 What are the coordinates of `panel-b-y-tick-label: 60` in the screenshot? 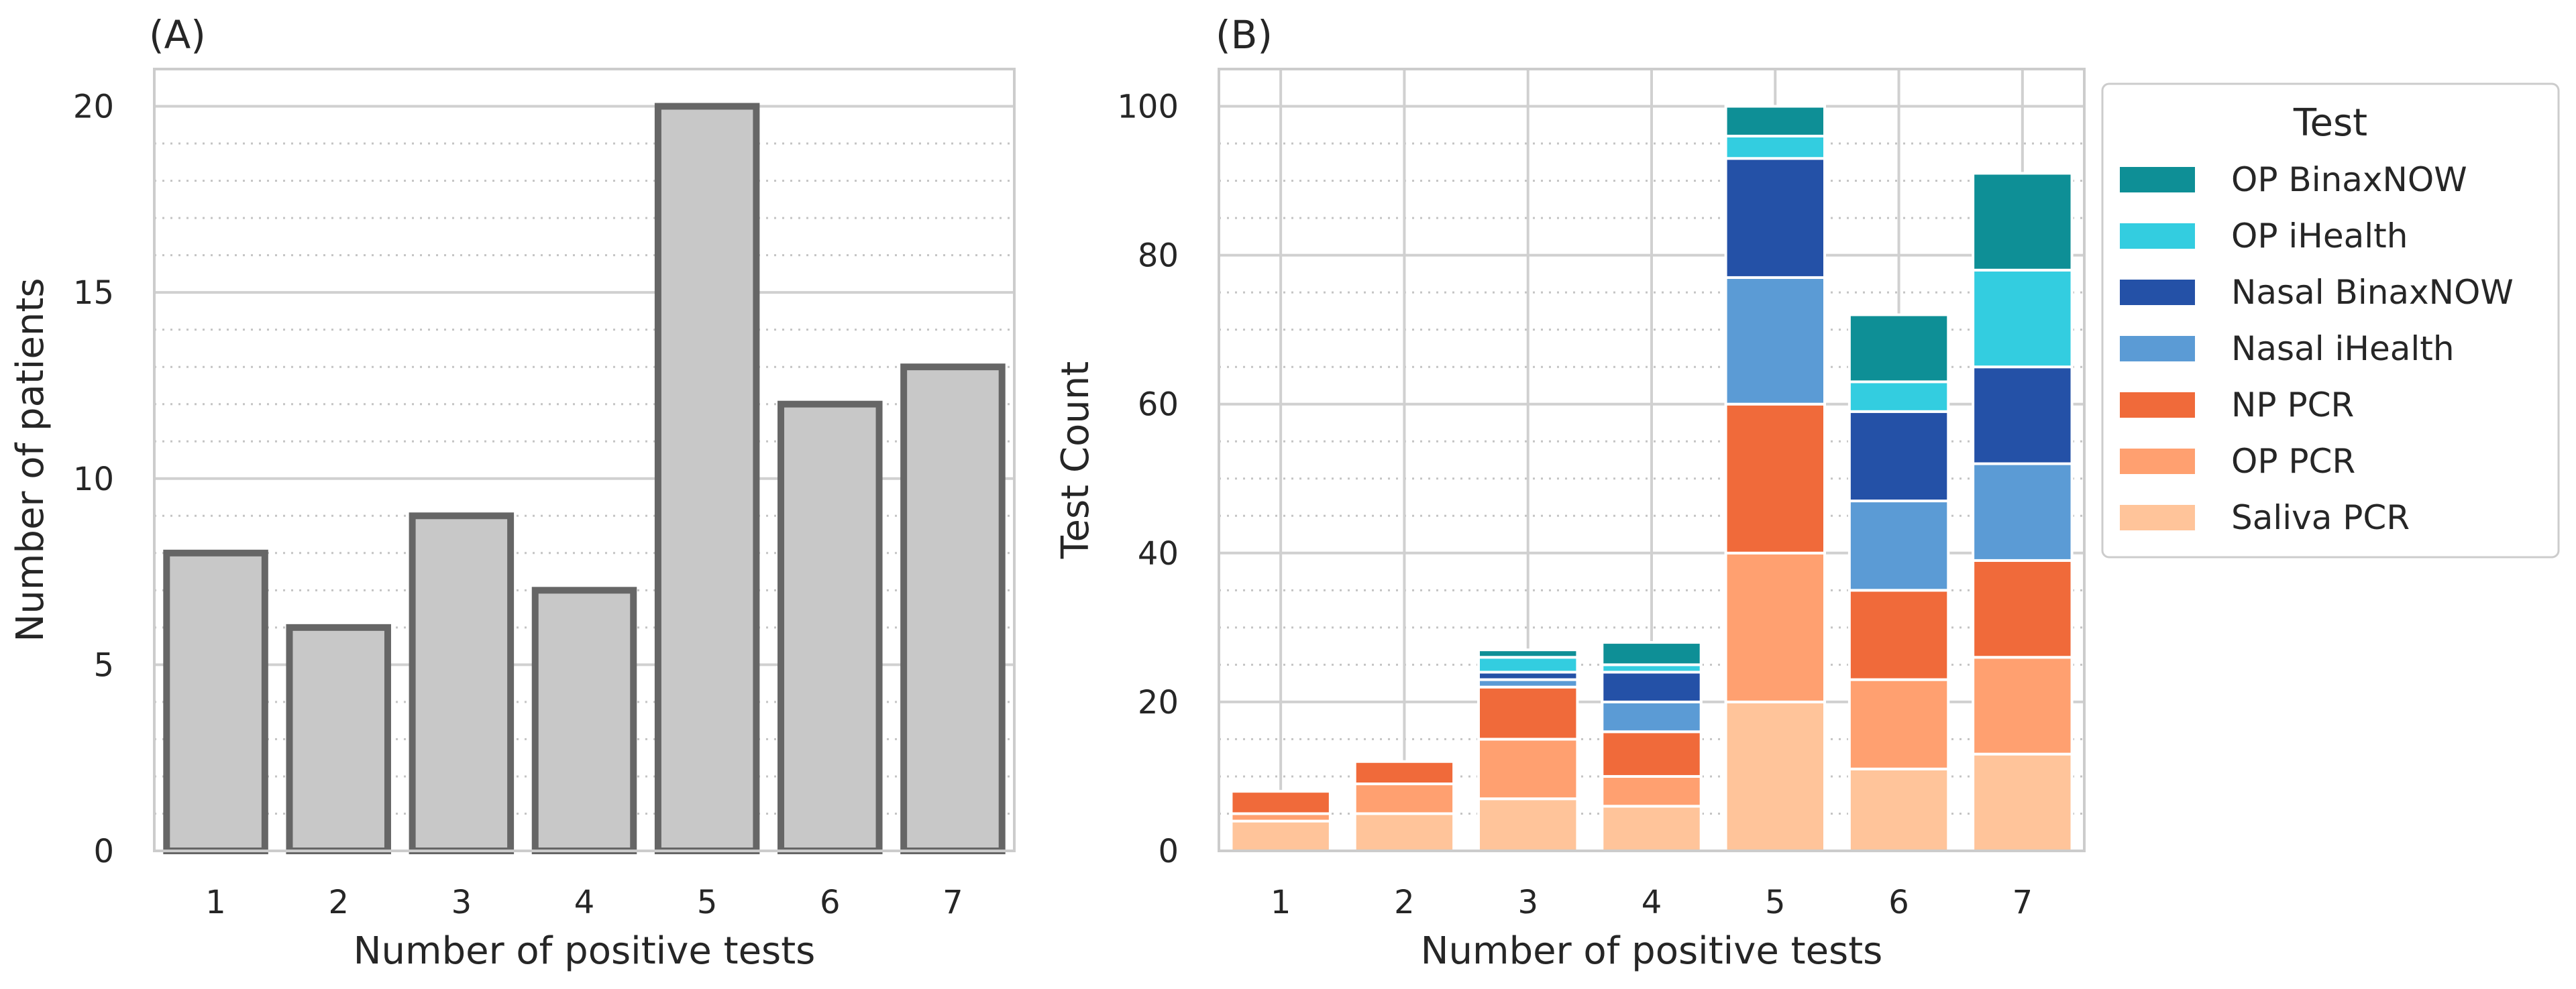 It's located at (1158, 405).